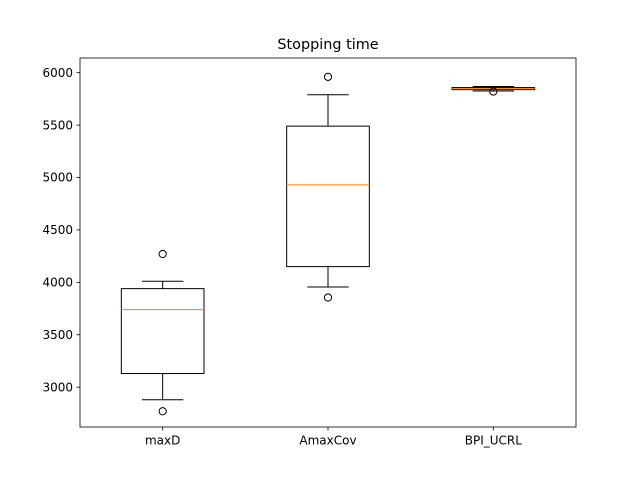  What do you see at coordinates (327, 45) in the screenshot?
I see `chart-title: Stopping time` at bounding box center [327, 45].